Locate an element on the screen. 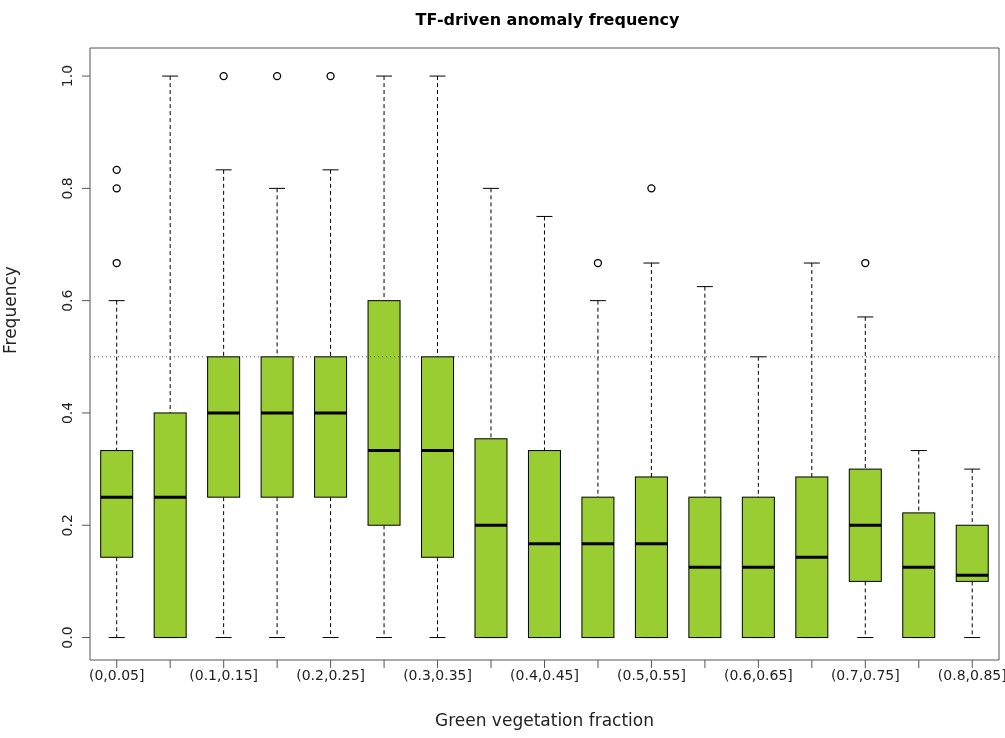  x-tick-label: (0,0.05] is located at coordinates (117, 674).